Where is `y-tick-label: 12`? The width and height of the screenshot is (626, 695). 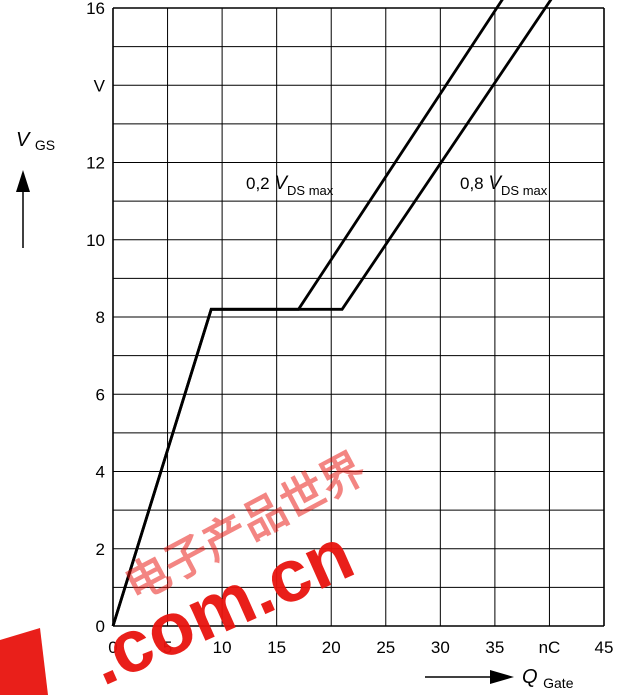
y-tick-label: 12 is located at coordinates (95, 163).